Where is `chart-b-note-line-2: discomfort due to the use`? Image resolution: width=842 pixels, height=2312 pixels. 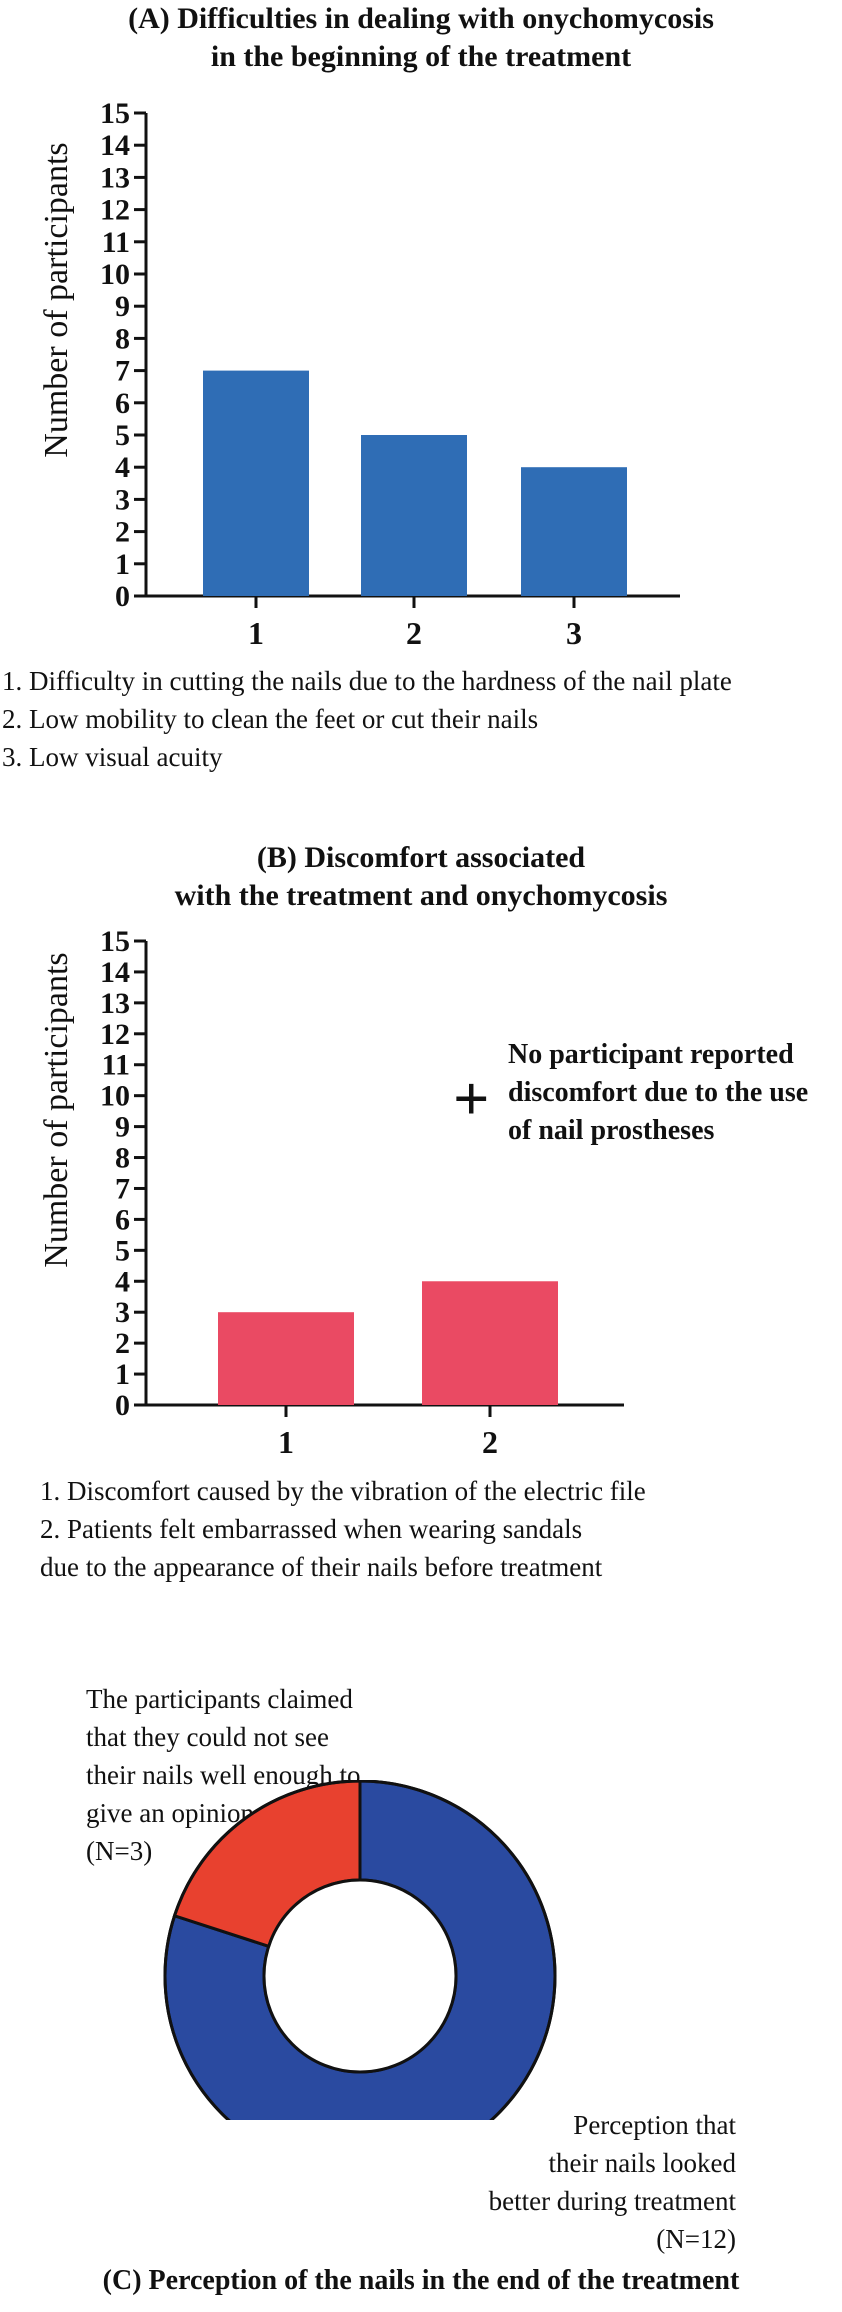 chart-b-note-line-2: discomfort due to the use is located at coordinates (658, 1092).